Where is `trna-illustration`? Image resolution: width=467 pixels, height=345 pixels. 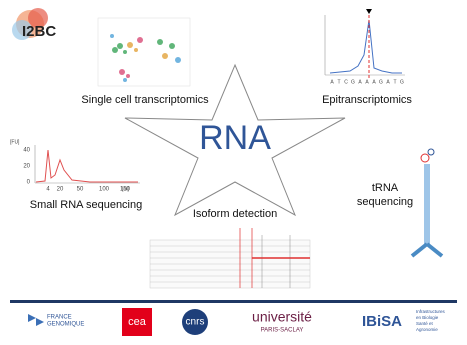 trna-illustration is located at coordinates (427, 203).